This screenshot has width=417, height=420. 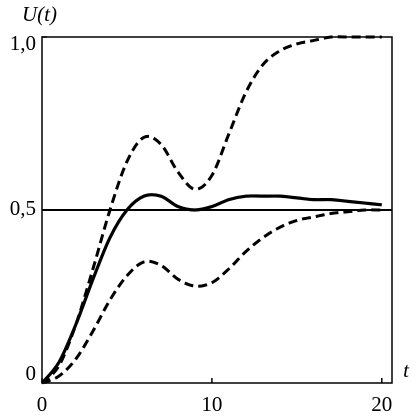 What do you see at coordinates (31, 373) in the screenshot?
I see `y-tick-label: 0` at bounding box center [31, 373].